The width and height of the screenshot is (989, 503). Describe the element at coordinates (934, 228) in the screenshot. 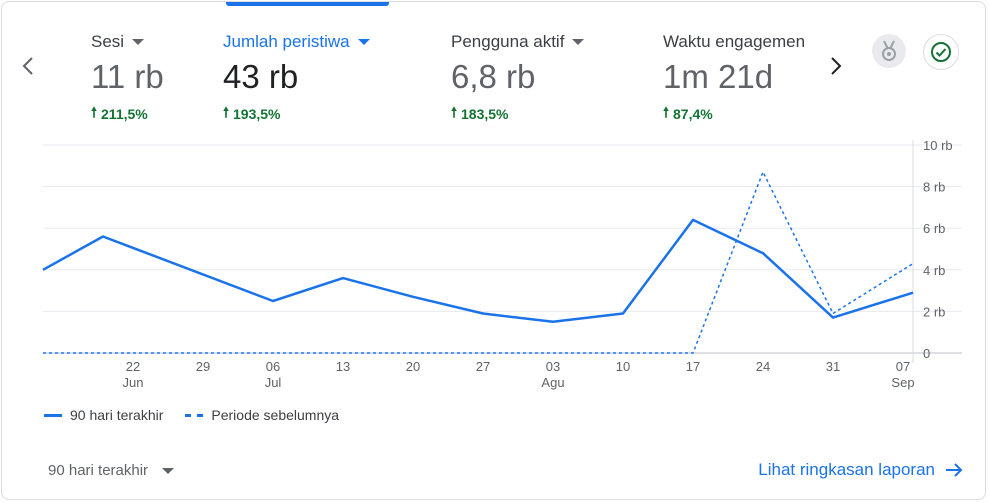

I see `y-tick-label: 6 rb` at that location.